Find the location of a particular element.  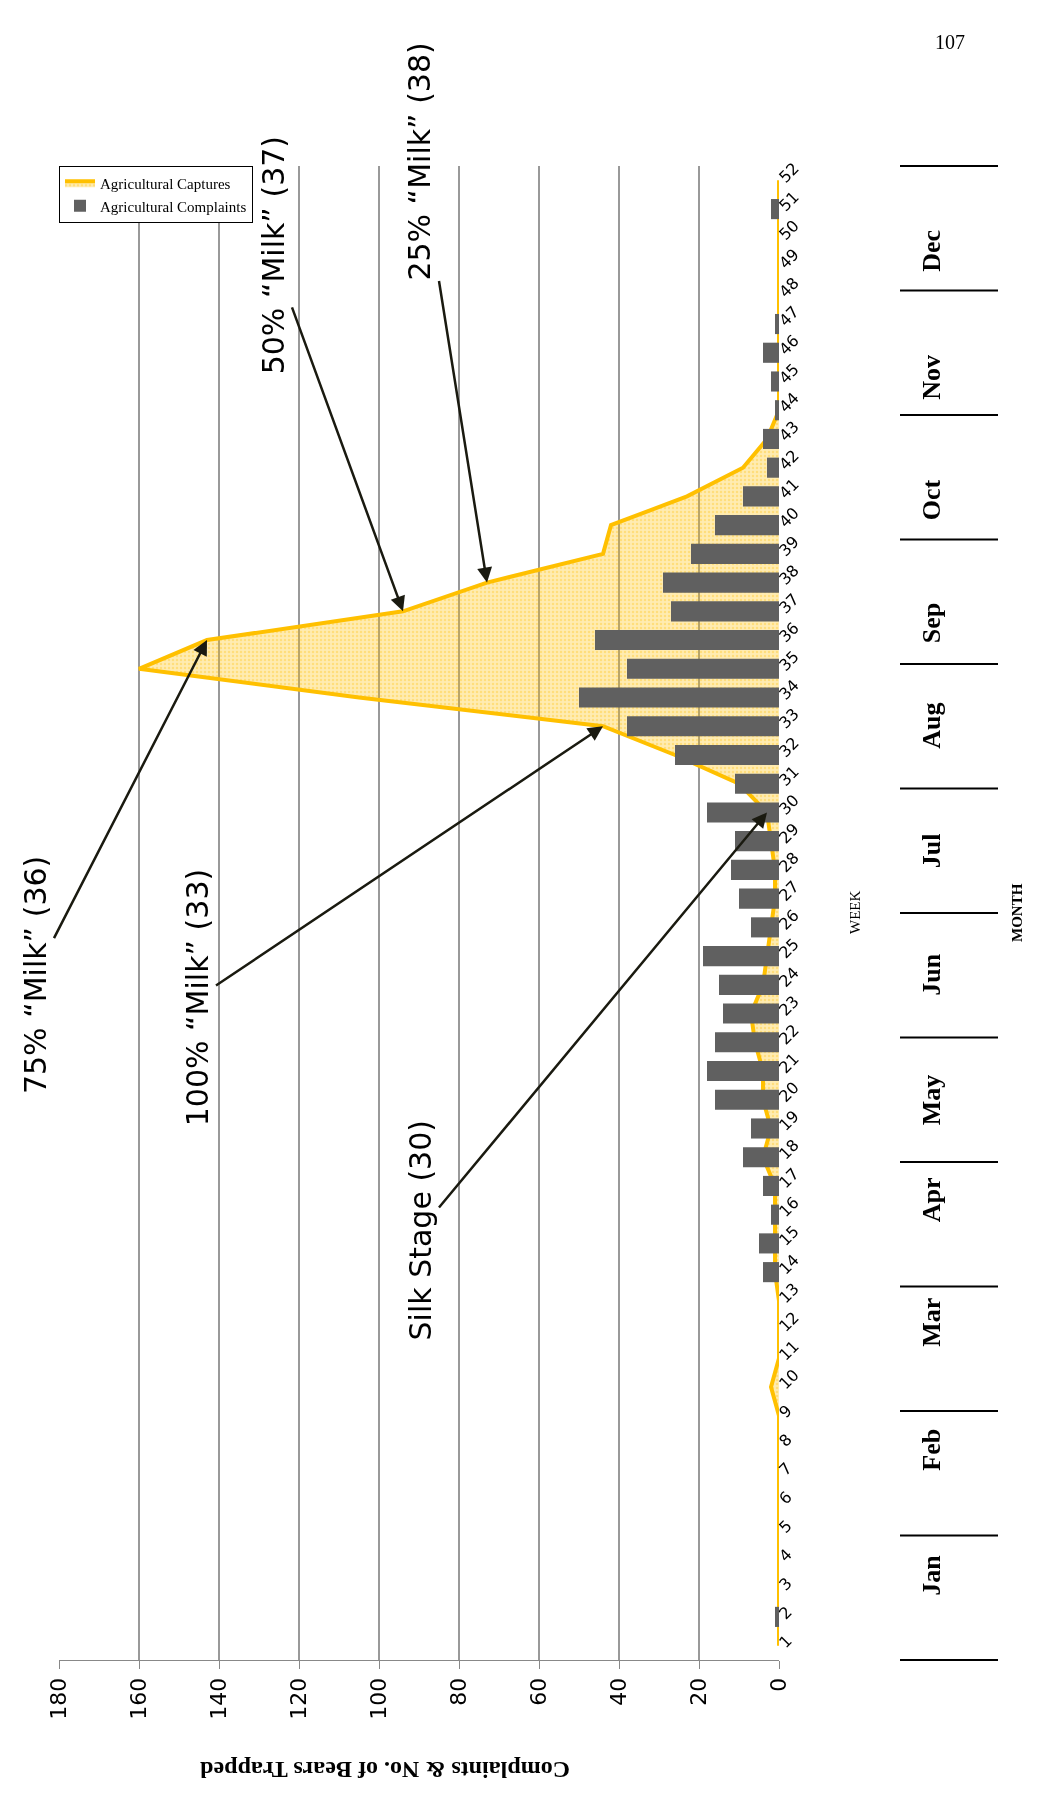

y-tick-label: 31 is located at coordinates (789, 775).